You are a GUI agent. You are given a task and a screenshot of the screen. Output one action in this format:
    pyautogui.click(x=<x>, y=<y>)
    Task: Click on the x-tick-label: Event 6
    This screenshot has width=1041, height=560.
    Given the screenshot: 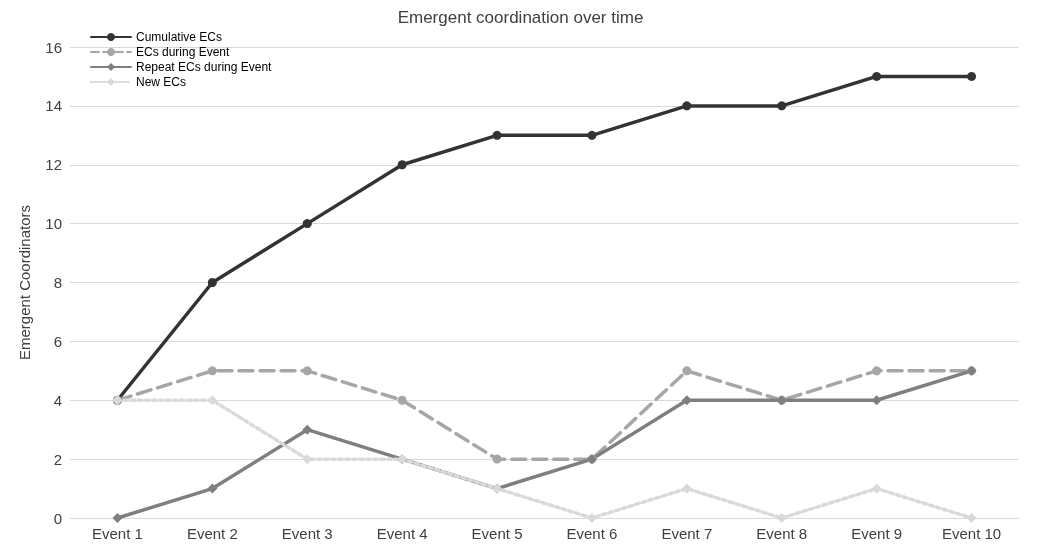 What is the action you would take?
    pyautogui.click(x=592, y=533)
    